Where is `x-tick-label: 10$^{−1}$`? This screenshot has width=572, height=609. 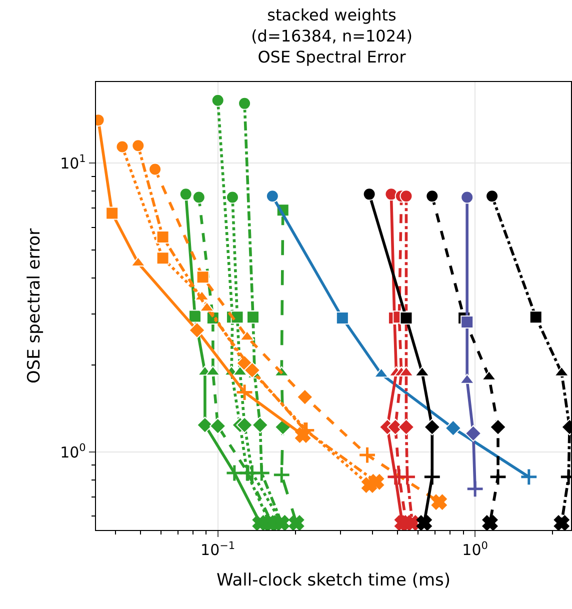 x-tick-label: 10$^{−1}$ is located at coordinates (218, 550).